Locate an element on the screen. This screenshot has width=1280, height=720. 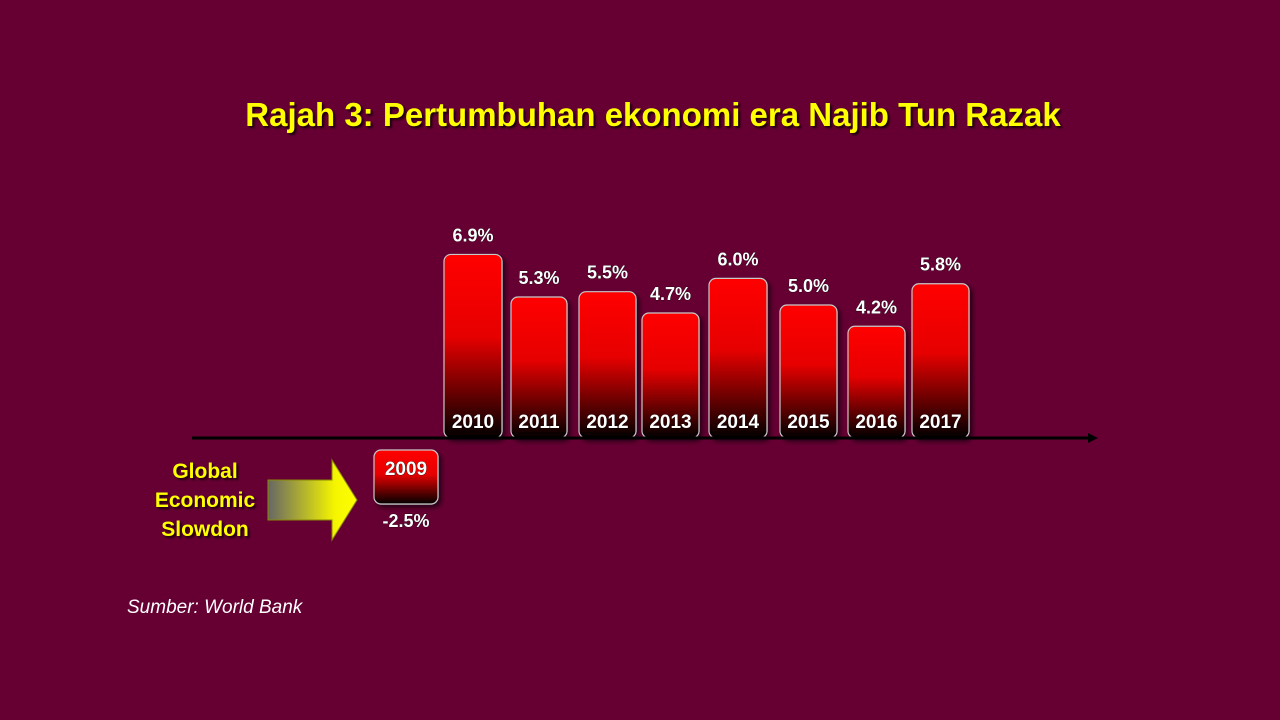
source-caption: Sumber: World Bank is located at coordinates (214, 608).